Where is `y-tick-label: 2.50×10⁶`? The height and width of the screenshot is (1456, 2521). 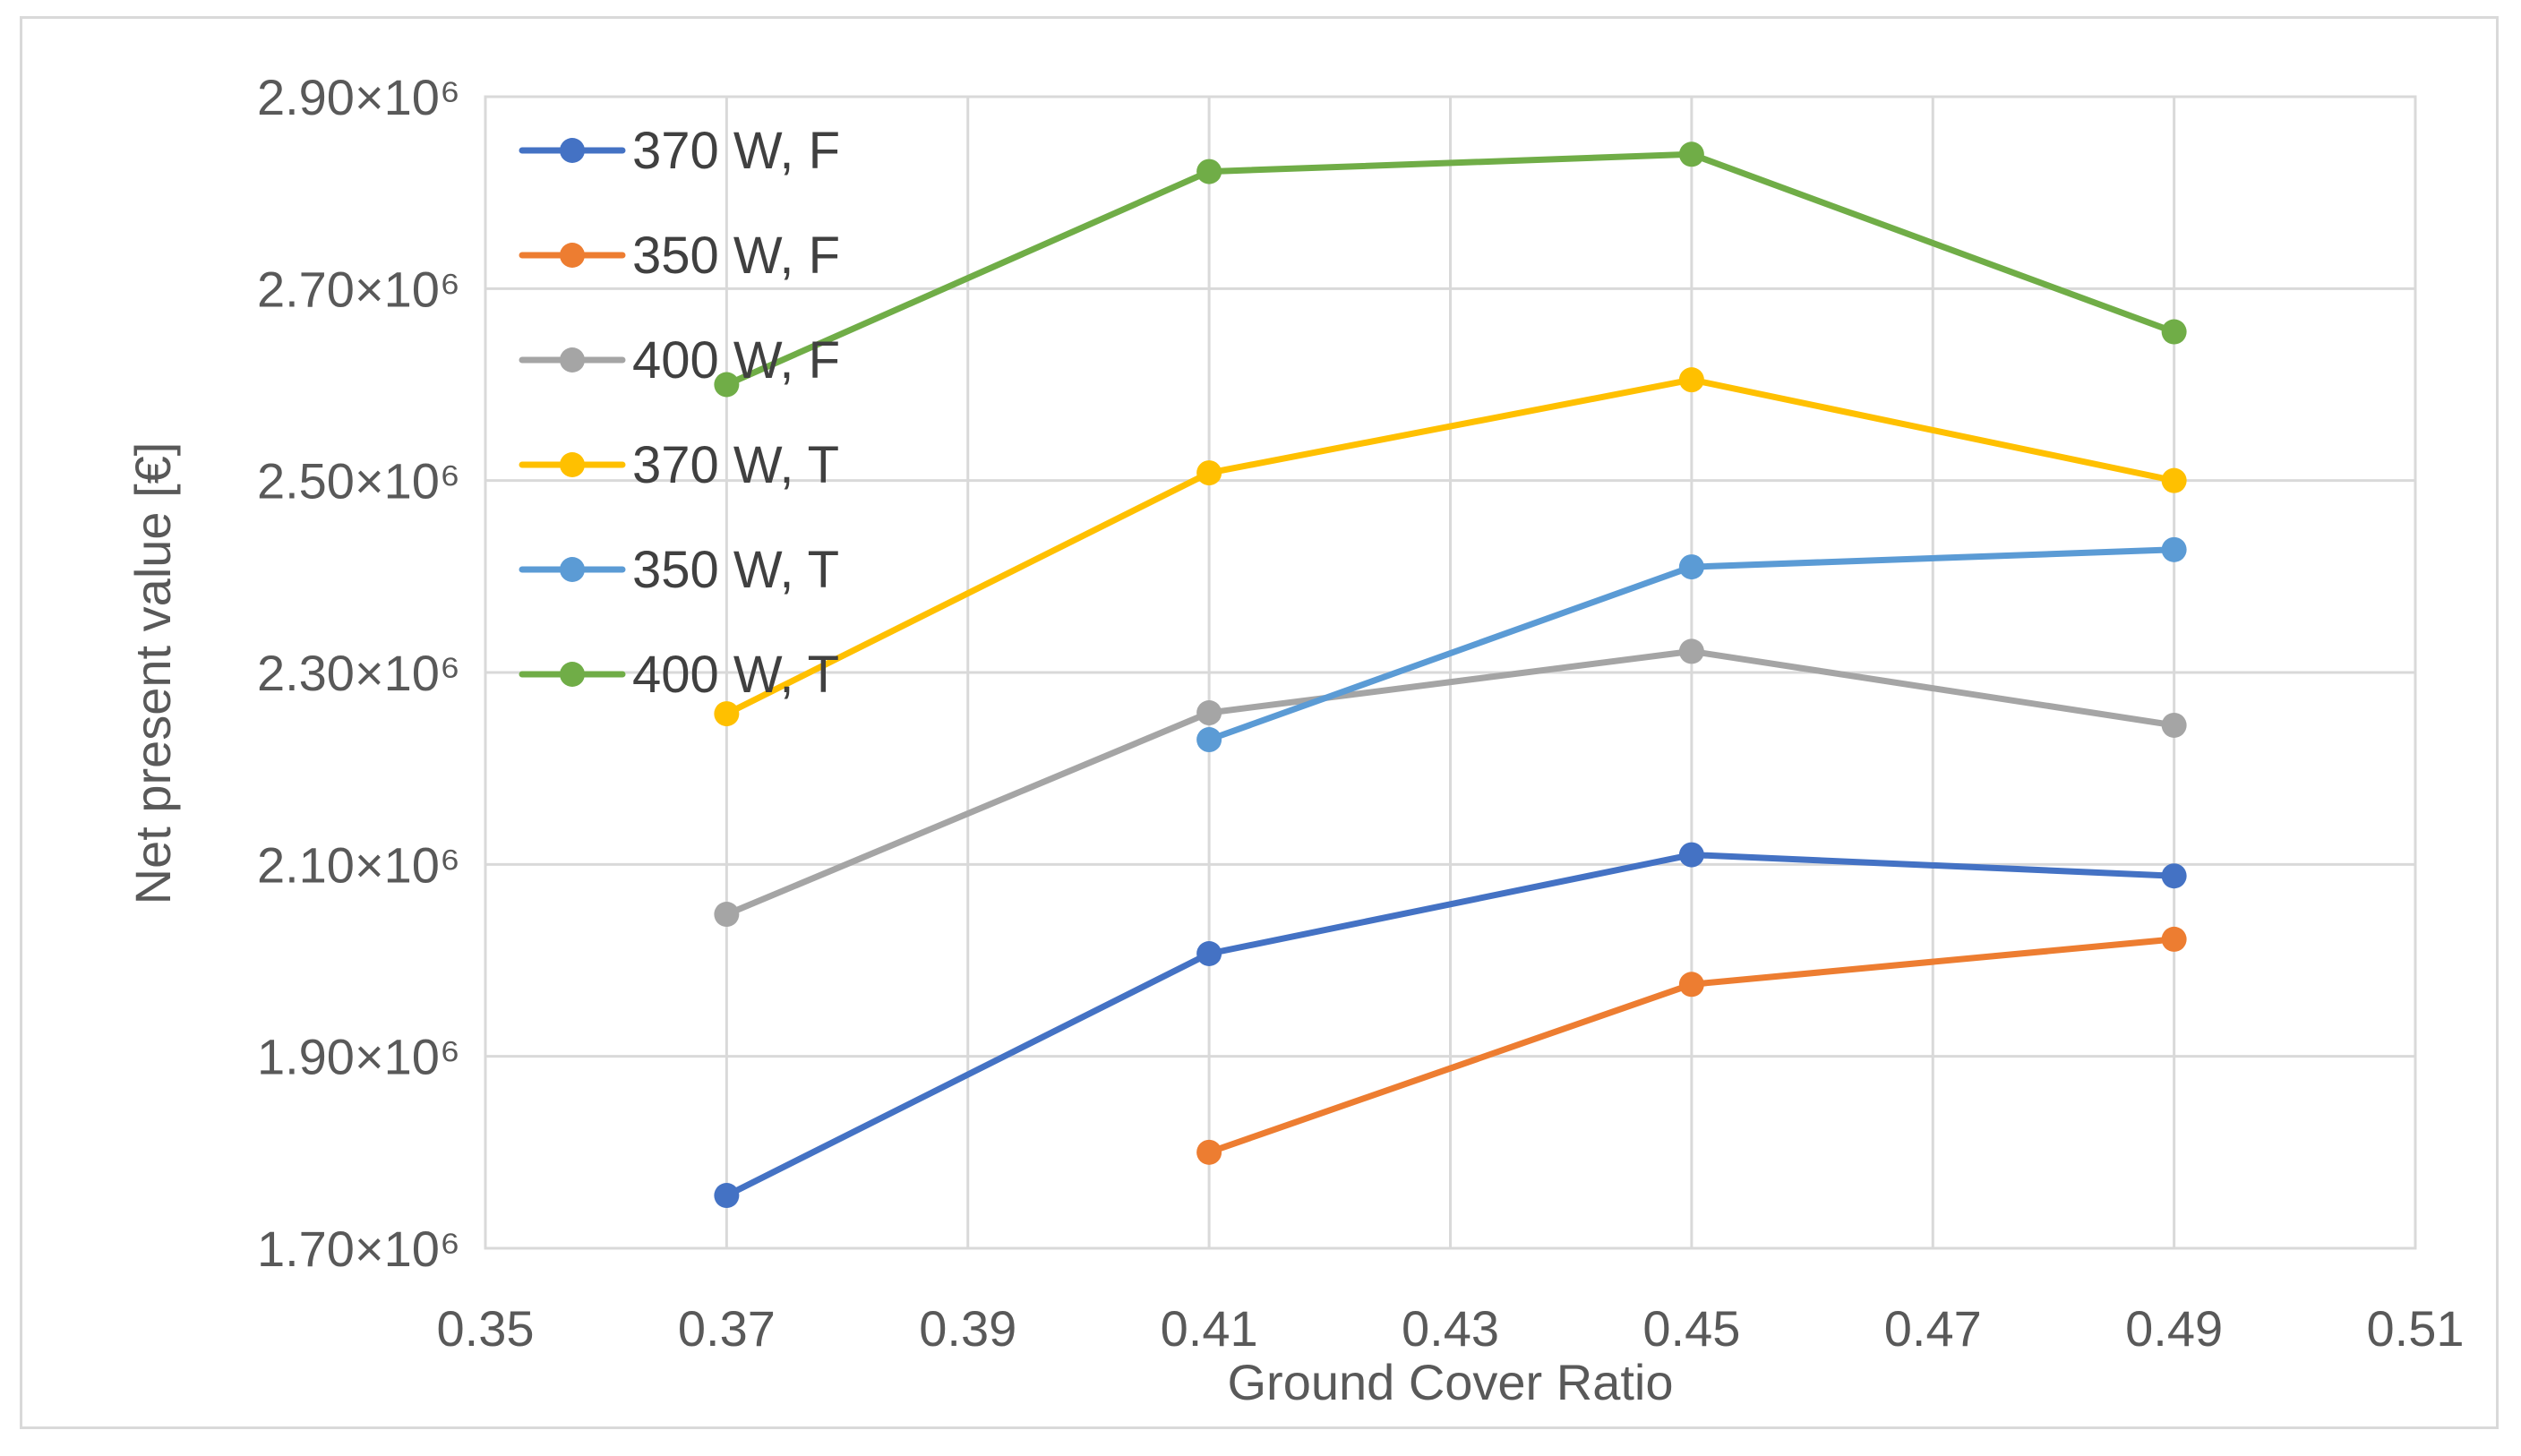
y-tick-label: 2.50×10⁶ is located at coordinates (358, 481).